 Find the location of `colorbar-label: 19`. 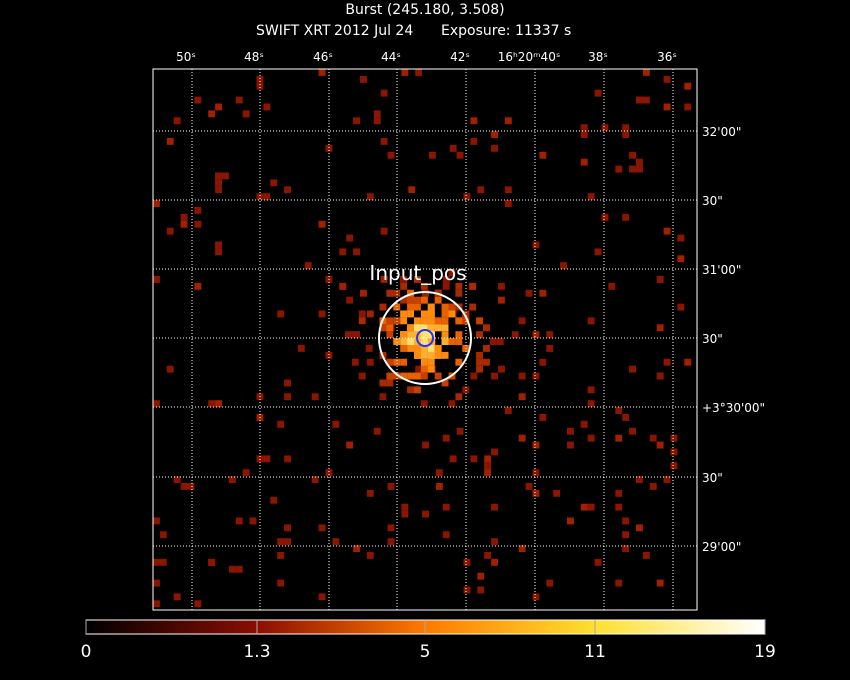

colorbar-label: 19 is located at coordinates (765, 652).